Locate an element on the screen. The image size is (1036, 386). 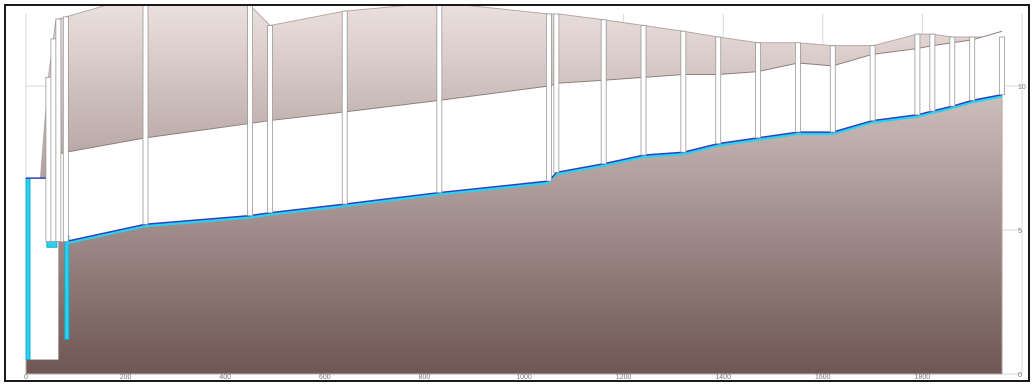
inlet-water-column is located at coordinates (28, 269).